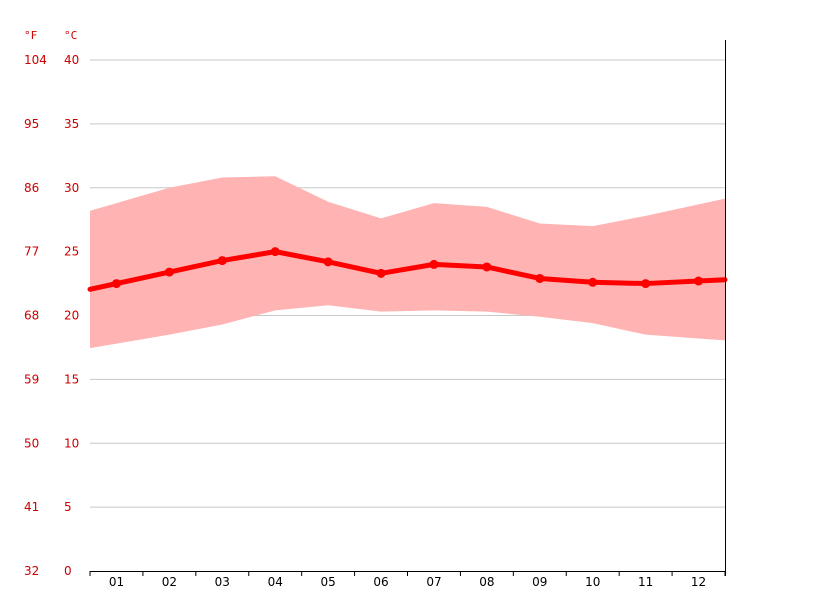 This screenshot has height=611, width=815. What do you see at coordinates (71, 60) in the screenshot?
I see `y-tick-label-celsius: 40` at bounding box center [71, 60].